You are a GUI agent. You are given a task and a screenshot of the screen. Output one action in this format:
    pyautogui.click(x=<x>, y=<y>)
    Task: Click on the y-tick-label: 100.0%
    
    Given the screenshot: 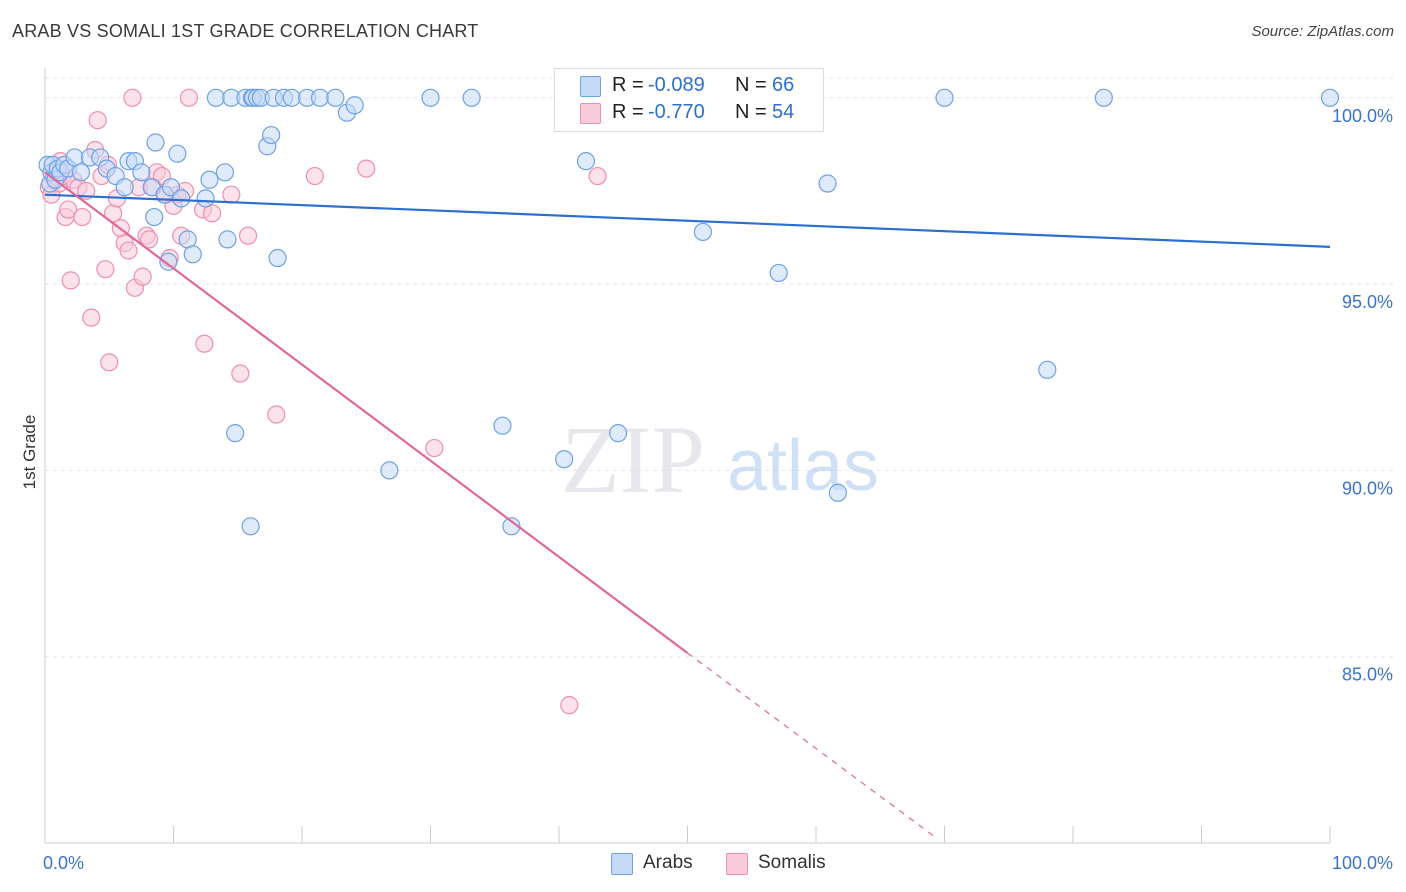 What is the action you would take?
    pyautogui.click(x=1362, y=116)
    